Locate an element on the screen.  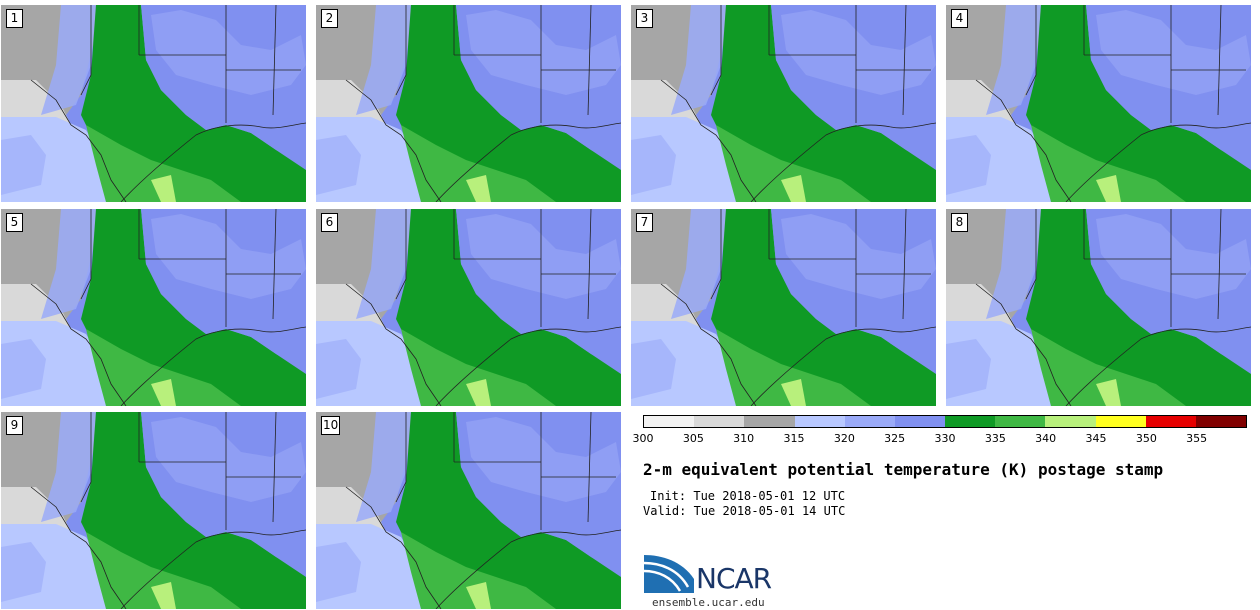
colorbar-tick-label: 325 is located at coordinates (895, 438).